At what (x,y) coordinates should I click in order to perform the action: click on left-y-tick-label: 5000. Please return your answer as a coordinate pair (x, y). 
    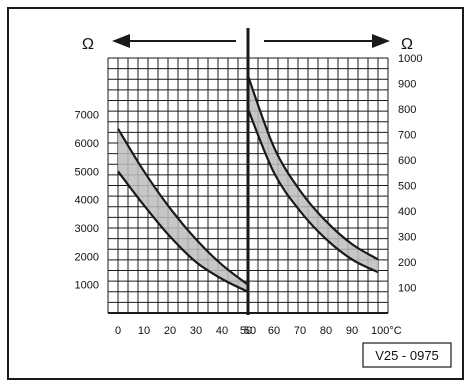
    Looking at the image, I should click on (87, 172).